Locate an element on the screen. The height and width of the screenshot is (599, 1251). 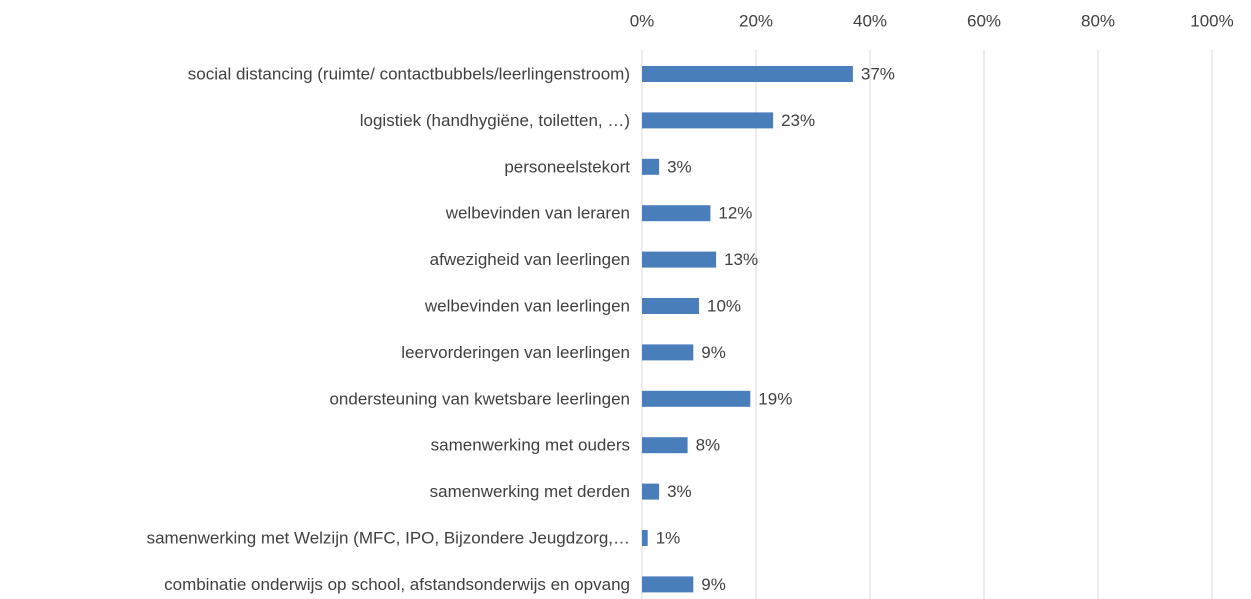
x-tick-label: 0% is located at coordinates (642, 20).